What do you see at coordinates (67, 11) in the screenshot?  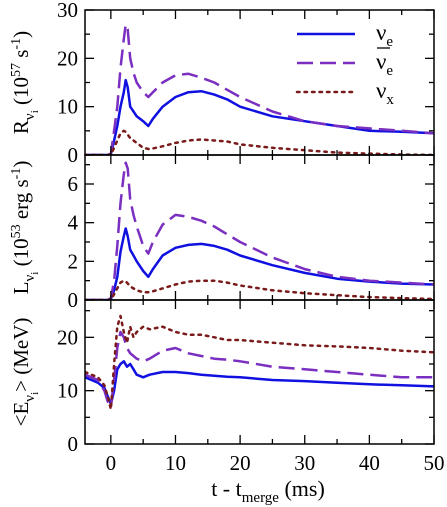 I see `y-tick-label: 30` at bounding box center [67, 11].